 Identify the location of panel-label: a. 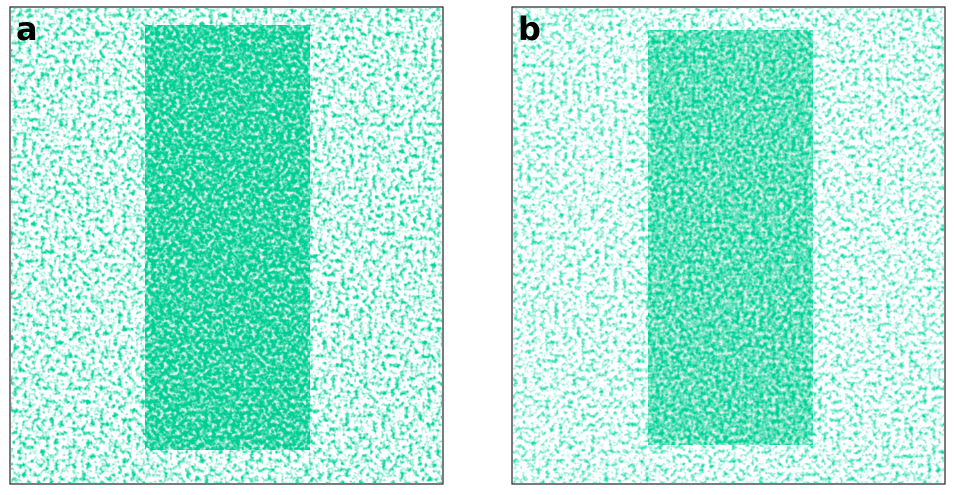
(27, 29).